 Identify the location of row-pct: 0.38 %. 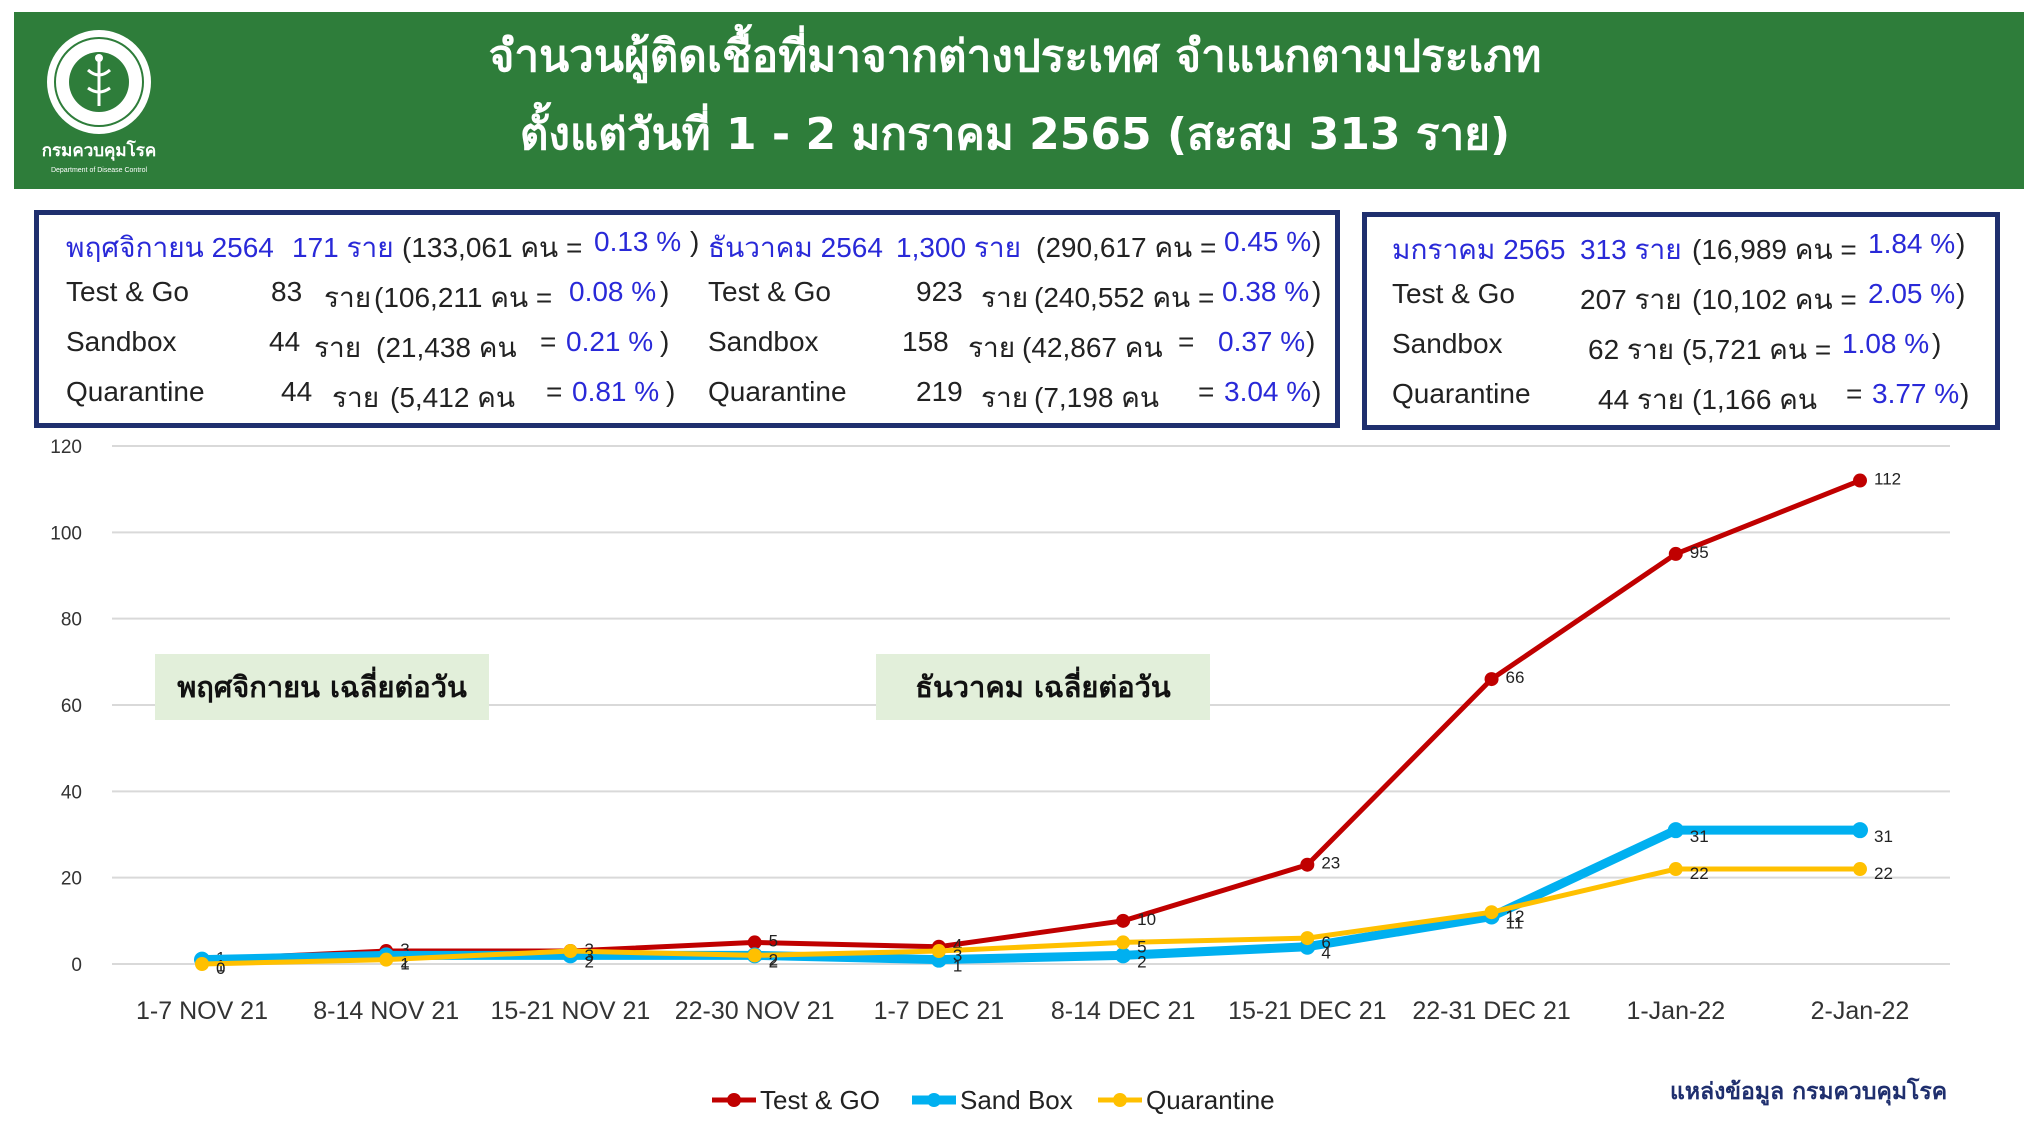
(1266, 291).